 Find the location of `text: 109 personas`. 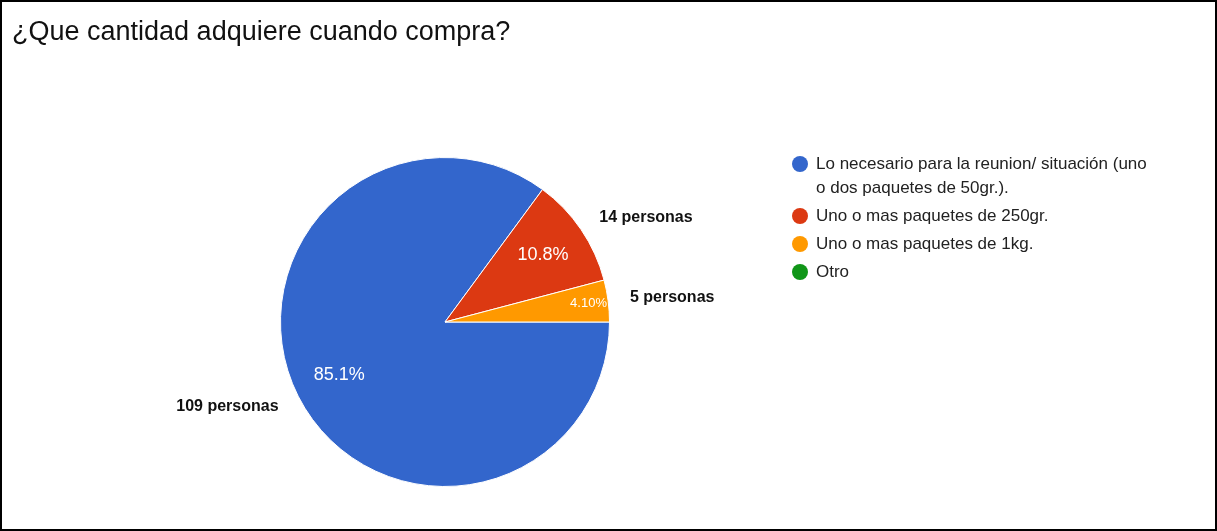

text: 109 personas is located at coordinates (227, 405).